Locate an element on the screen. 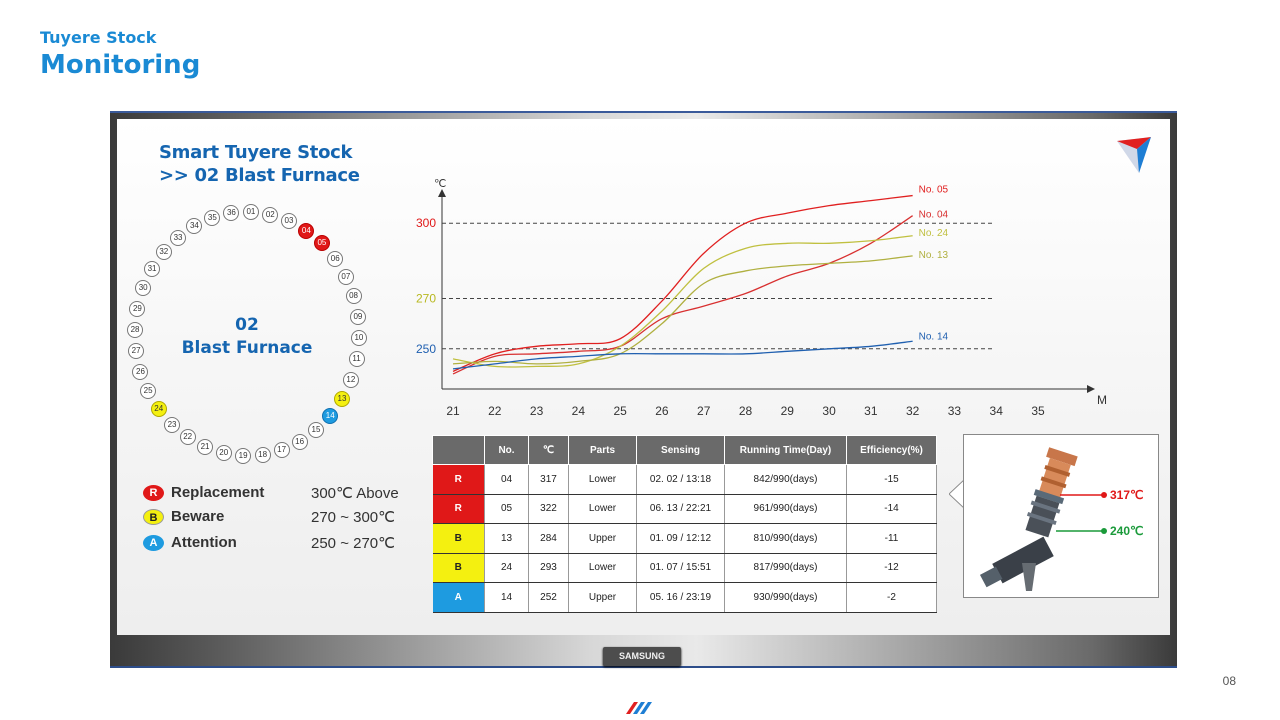 This screenshot has width=1280, height=720. tuyere-detail-callout: 317℃ 240℃ is located at coordinates (1061, 516).